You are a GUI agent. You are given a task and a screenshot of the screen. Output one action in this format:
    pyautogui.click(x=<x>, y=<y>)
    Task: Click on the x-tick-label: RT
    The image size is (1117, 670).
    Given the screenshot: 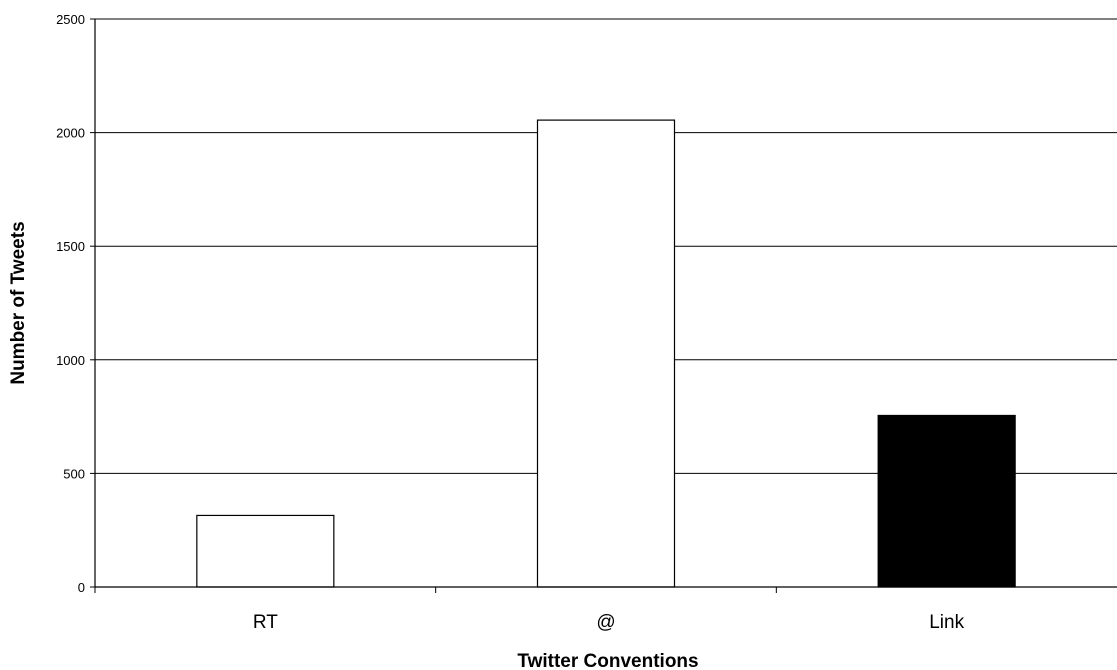 What is the action you would take?
    pyautogui.click(x=265, y=622)
    